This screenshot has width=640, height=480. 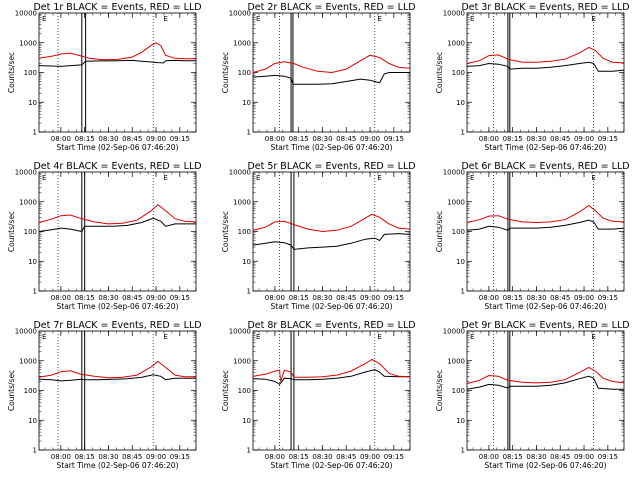 I want to click on chart-title: Det 9r BLACK = Events, RED = LLD, so click(x=545, y=325).